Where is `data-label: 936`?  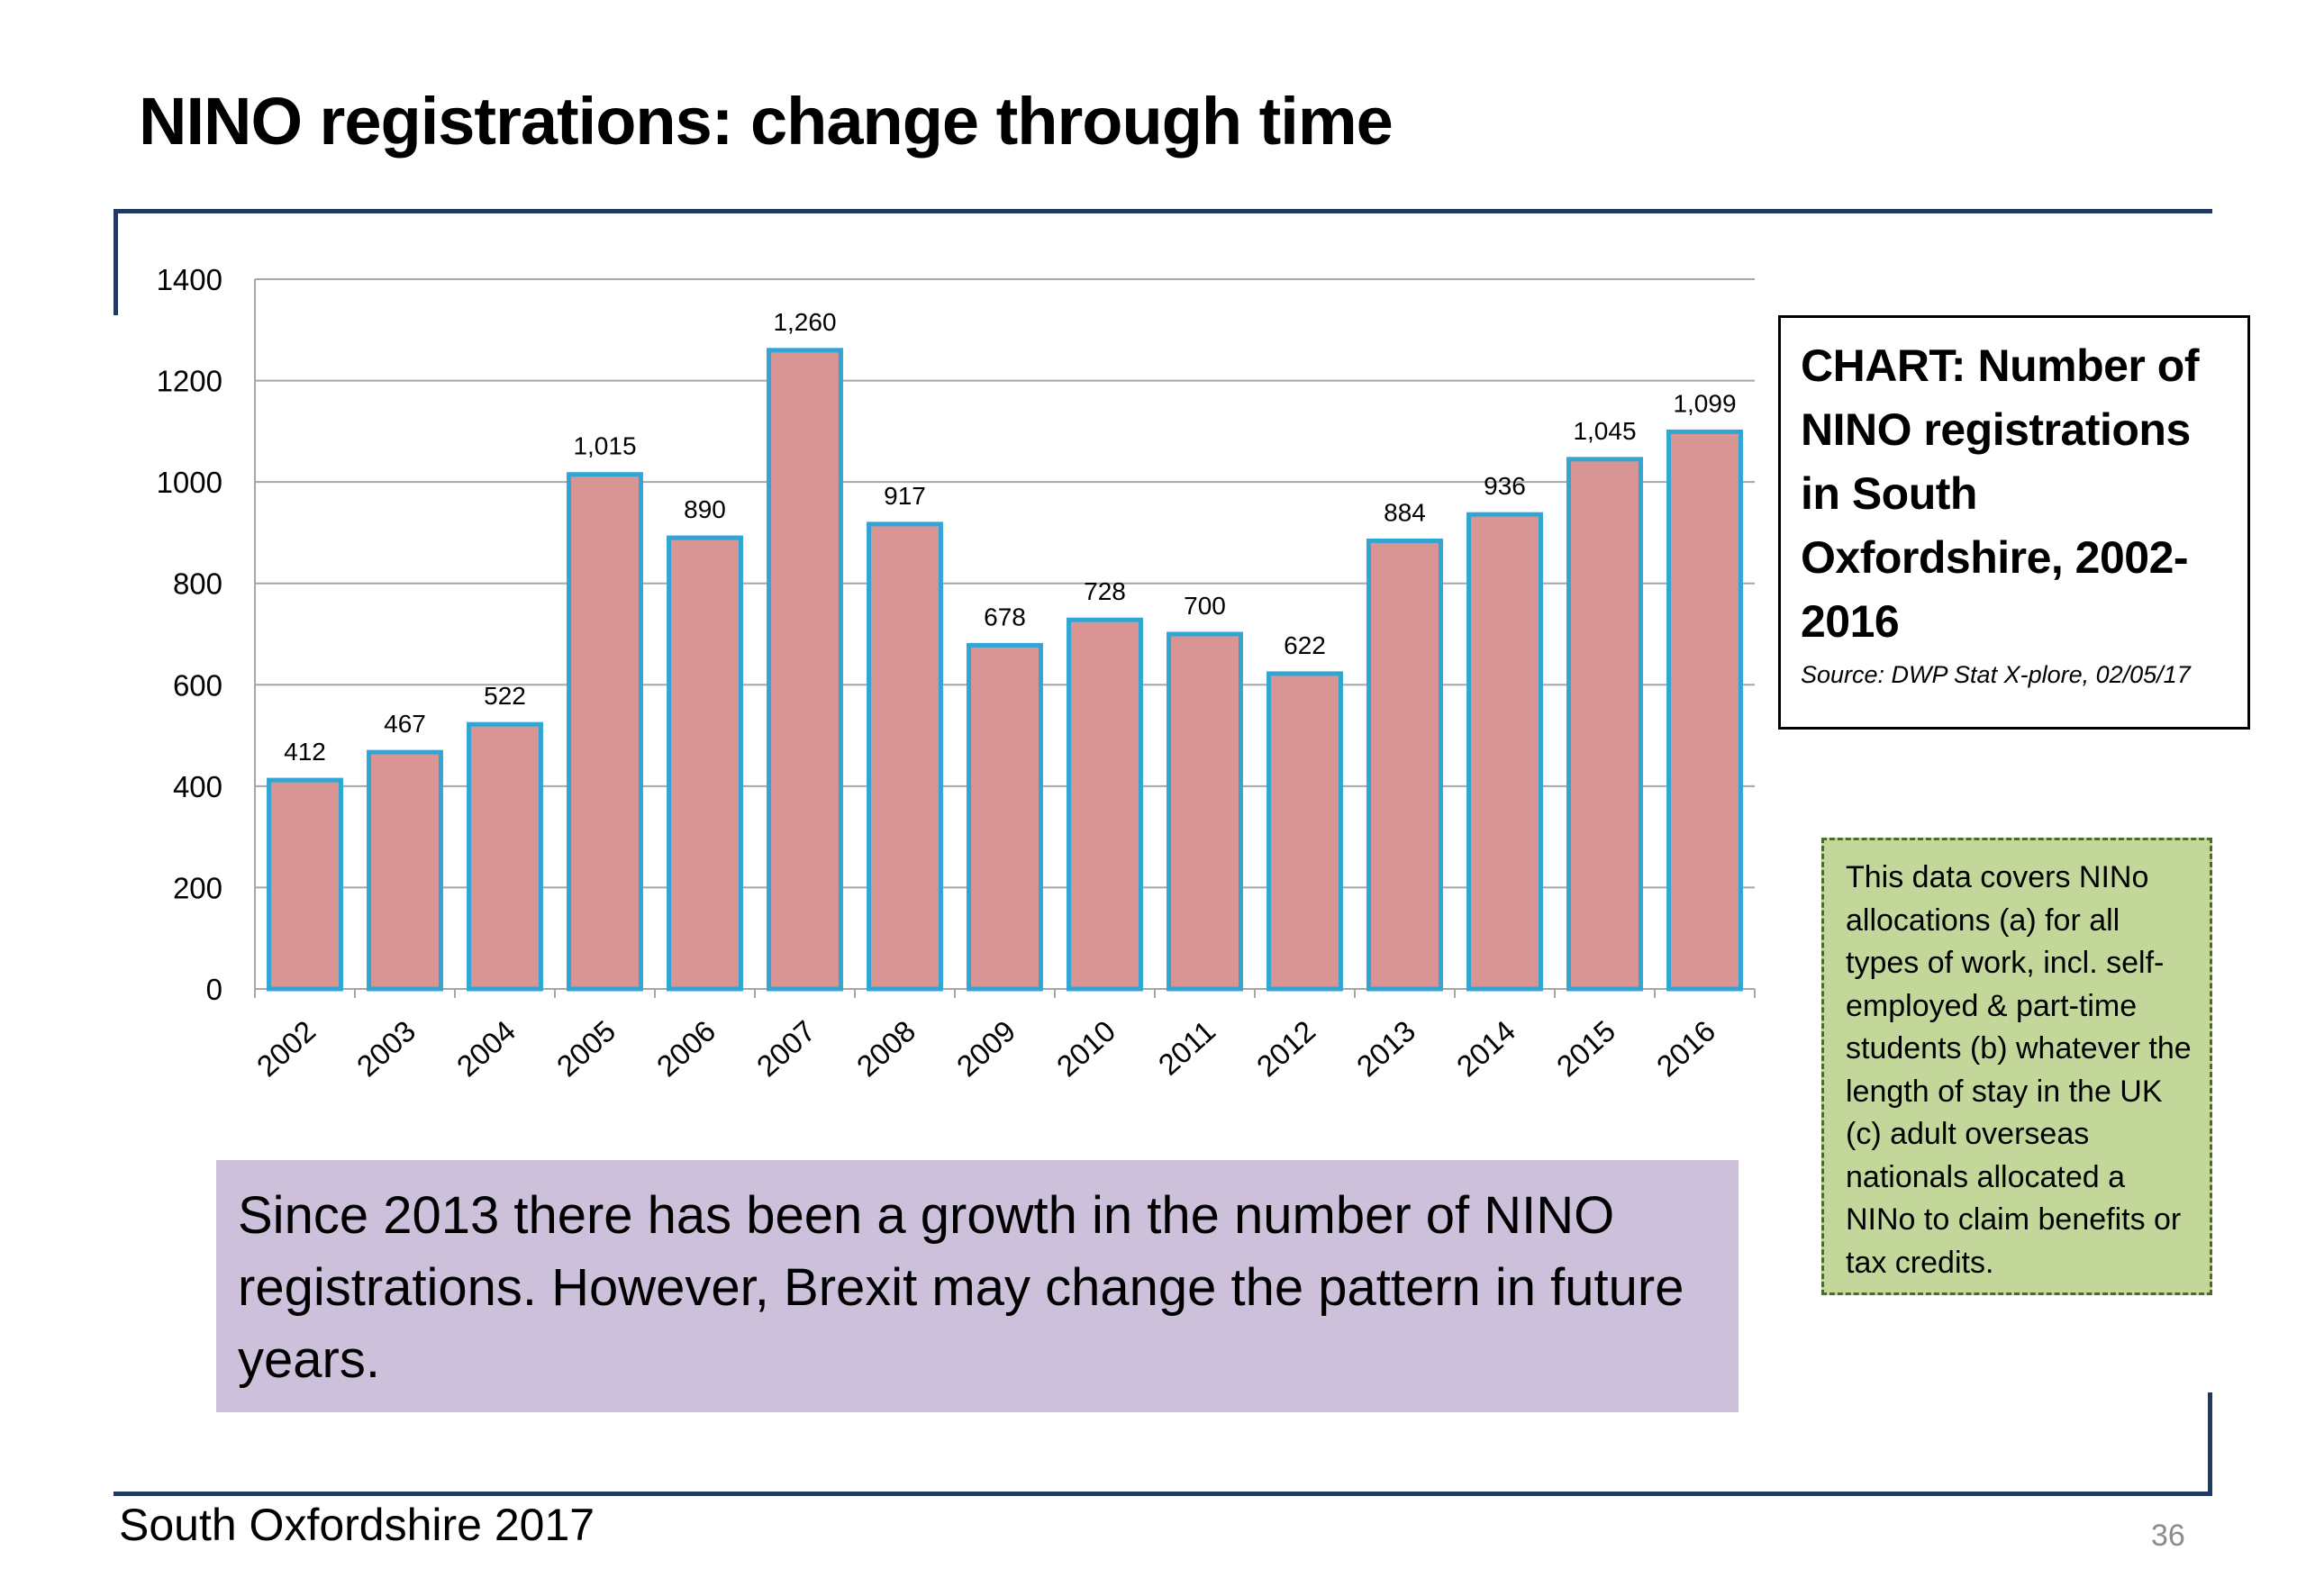
data-label: 936 is located at coordinates (1505, 486).